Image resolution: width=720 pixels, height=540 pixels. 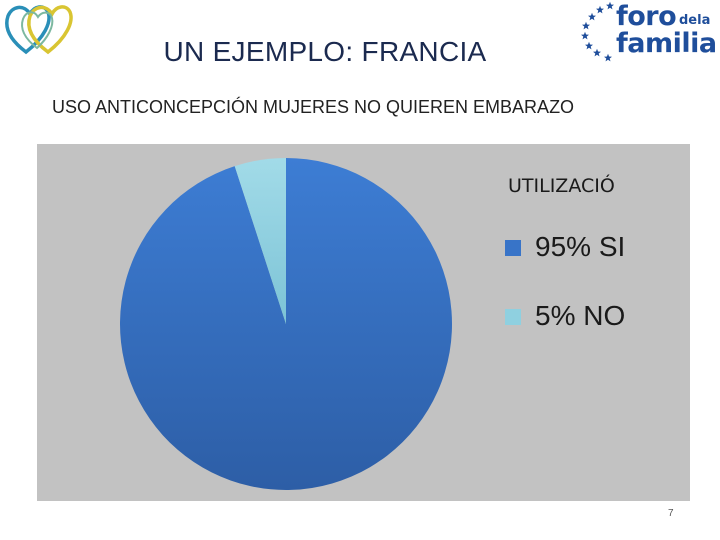 What do you see at coordinates (513, 248) in the screenshot?
I see `legend-swatch-si` at bounding box center [513, 248].